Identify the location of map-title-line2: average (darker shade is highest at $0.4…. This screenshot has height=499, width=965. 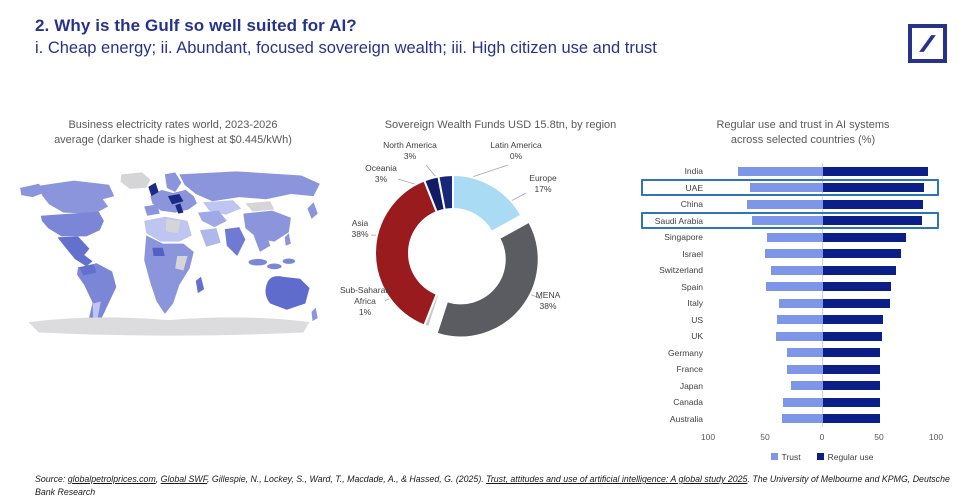
(173, 140).